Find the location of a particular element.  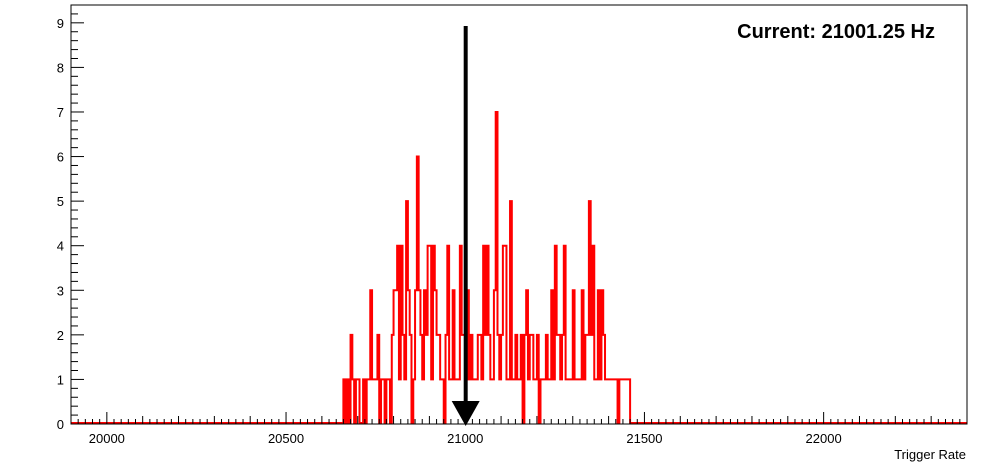

y-tick-label: 8 is located at coordinates (60, 67).